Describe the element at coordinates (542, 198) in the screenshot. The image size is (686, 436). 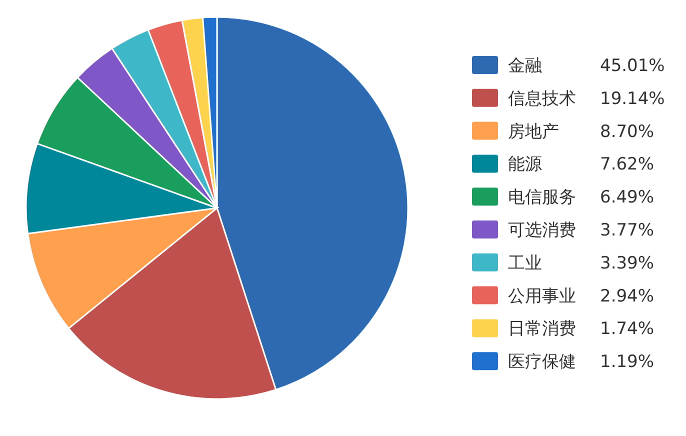
I see `legend-label: 电信服务` at that location.